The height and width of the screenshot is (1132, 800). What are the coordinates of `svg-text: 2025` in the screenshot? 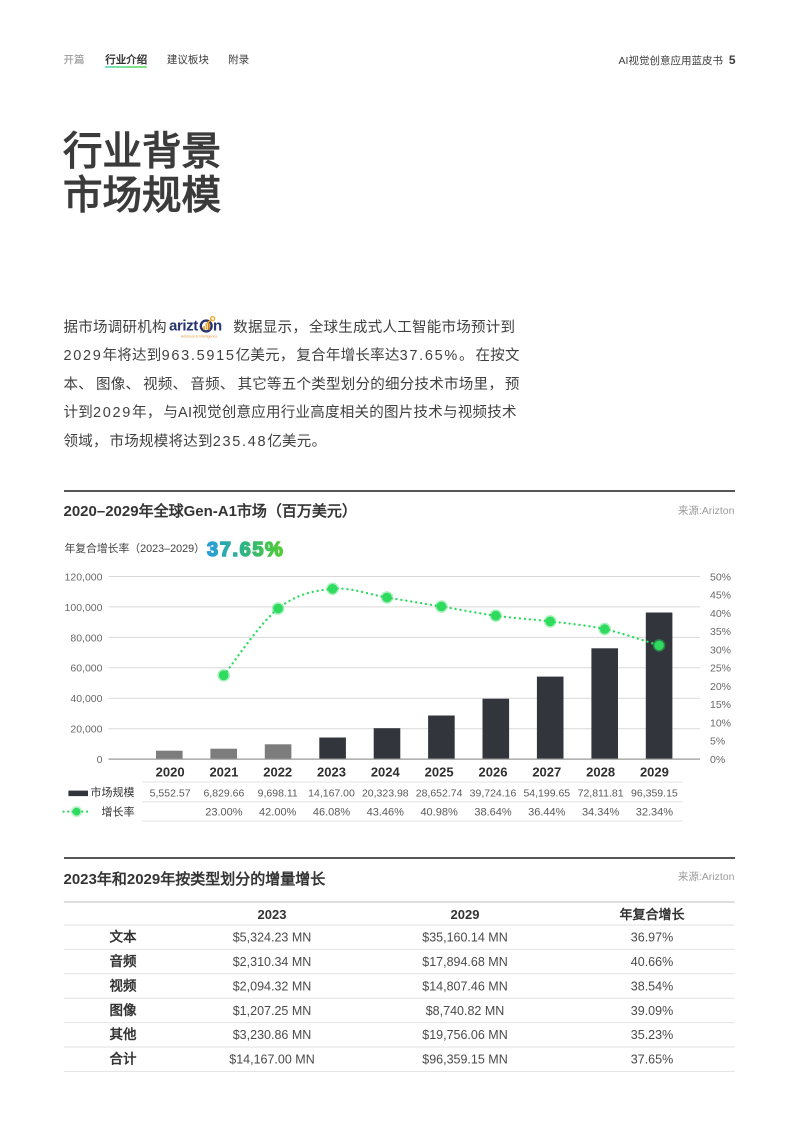 It's located at (439, 772).